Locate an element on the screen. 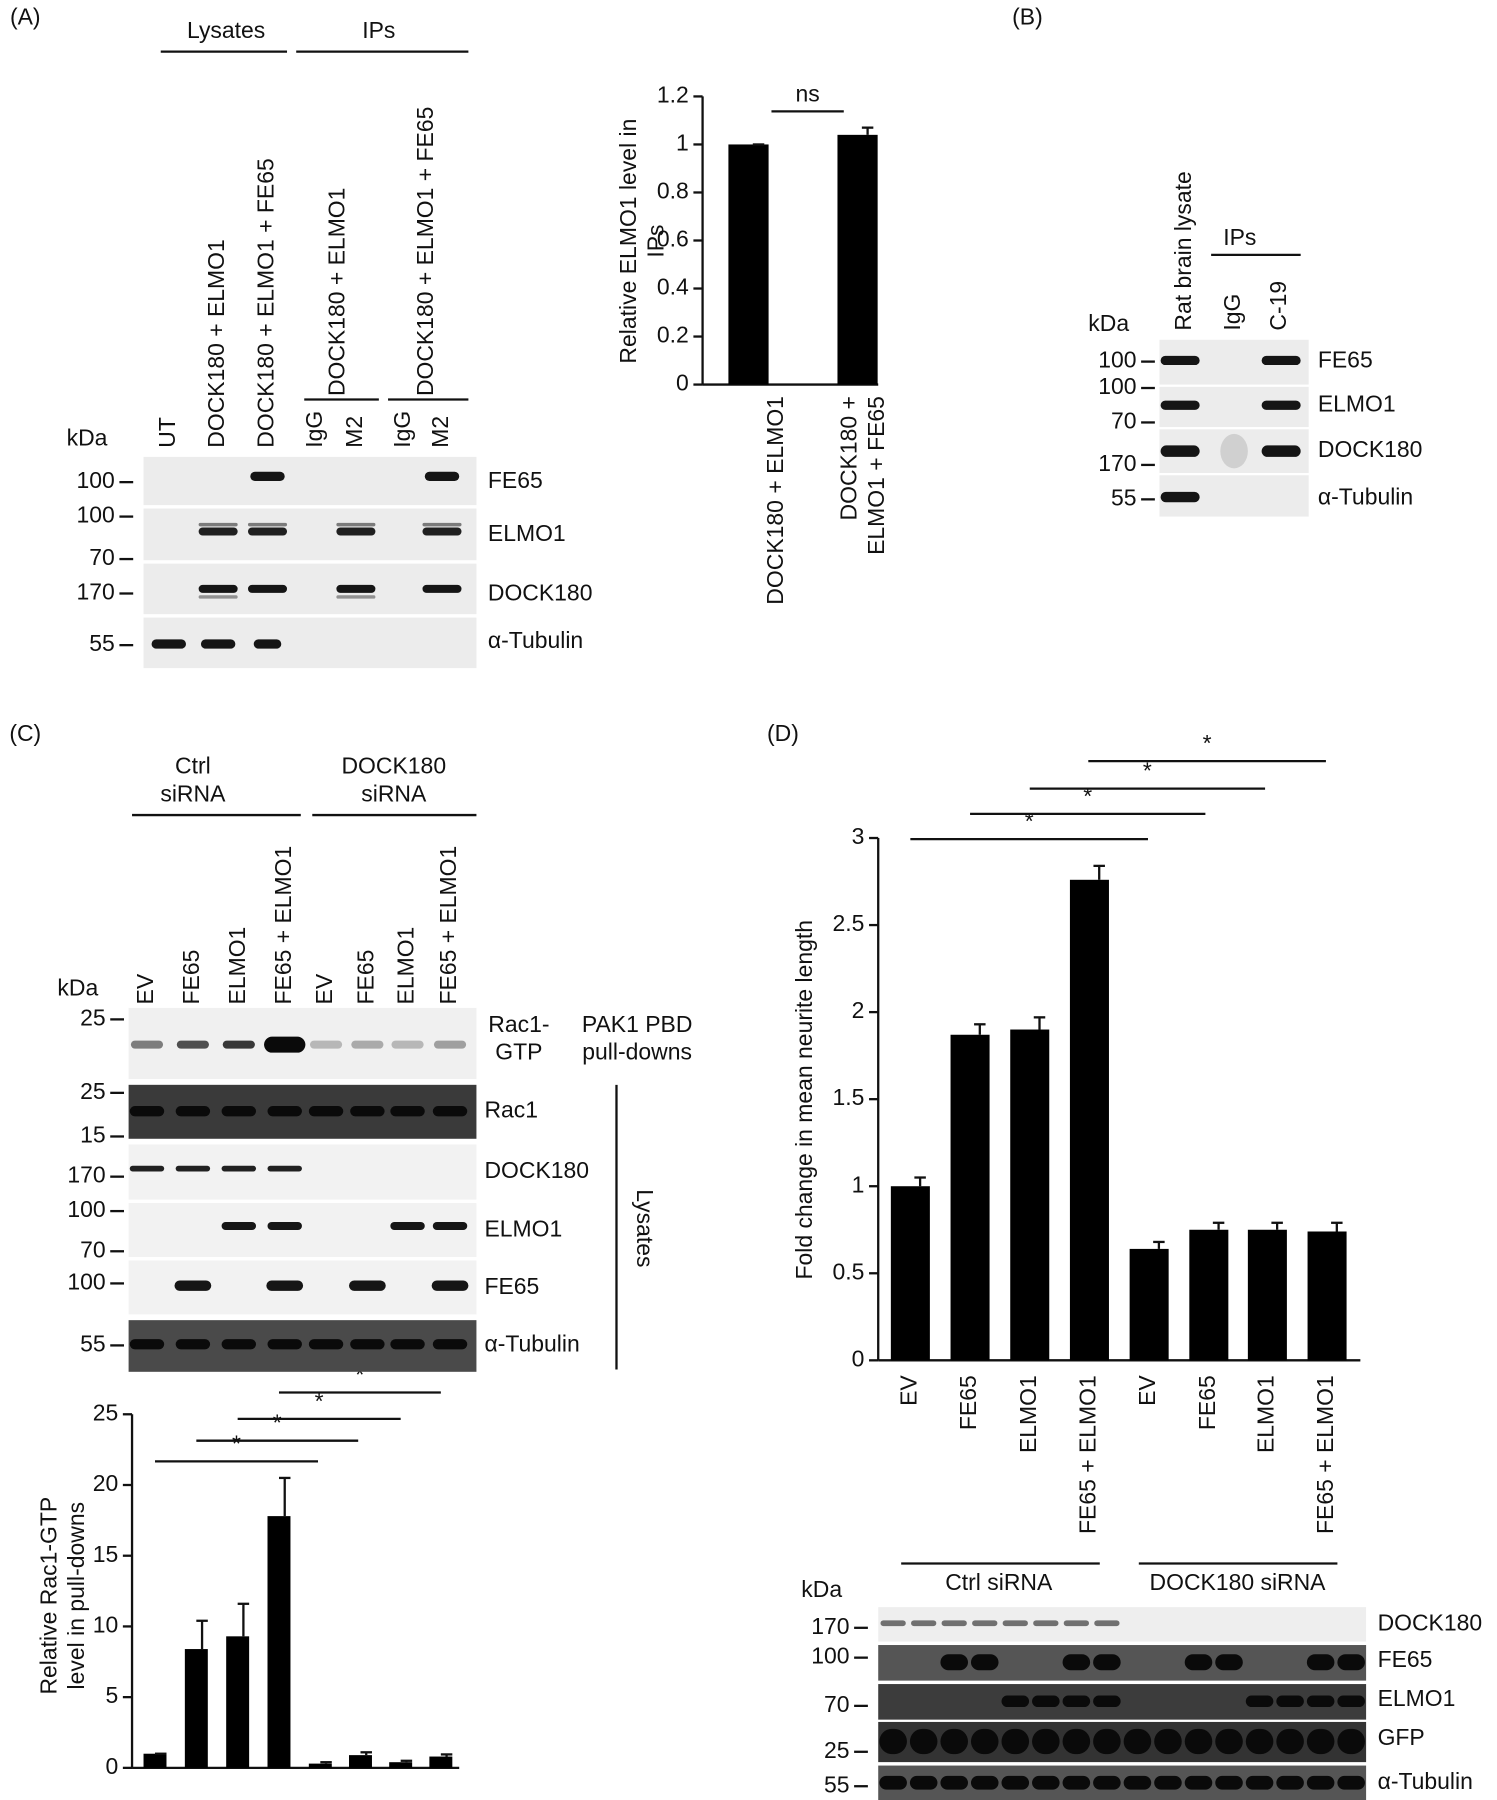  x-tick-label-group: DOCK180 + ELMO1 + FE65 is located at coordinates (863, 475).